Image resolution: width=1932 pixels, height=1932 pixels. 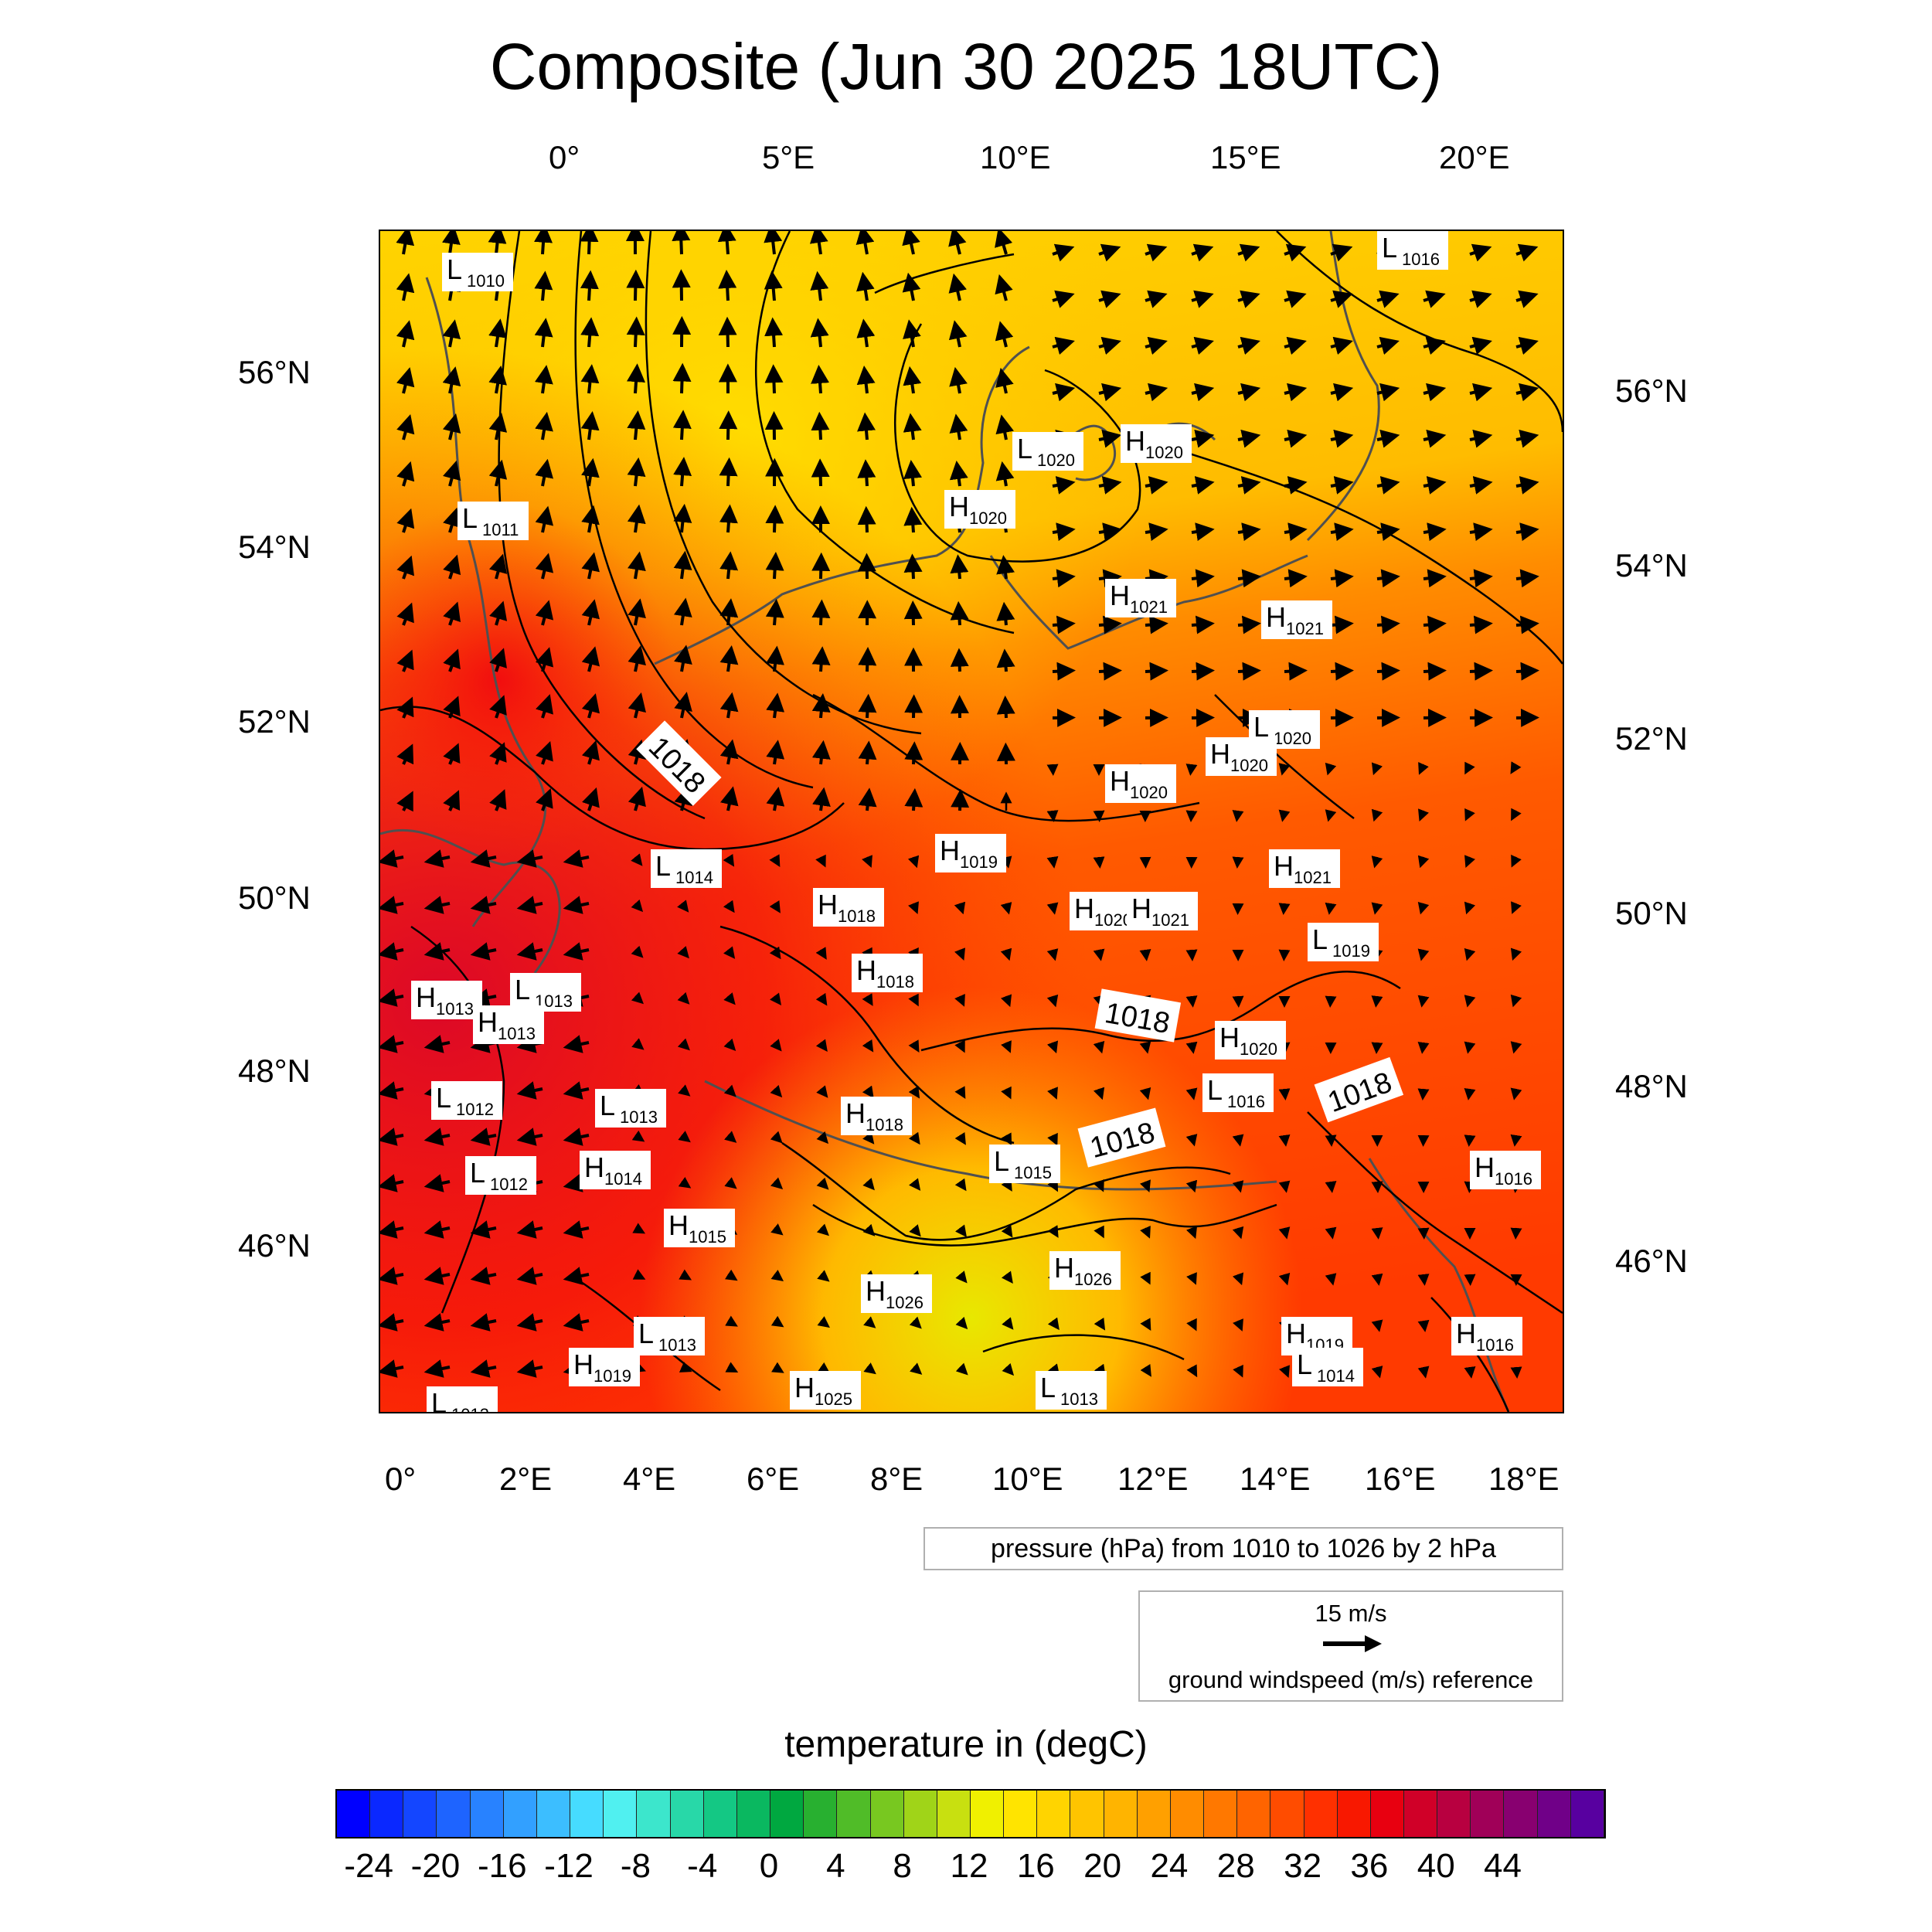 What do you see at coordinates (275, 547) in the screenshot?
I see `left-lat-label: 54°N` at bounding box center [275, 547].